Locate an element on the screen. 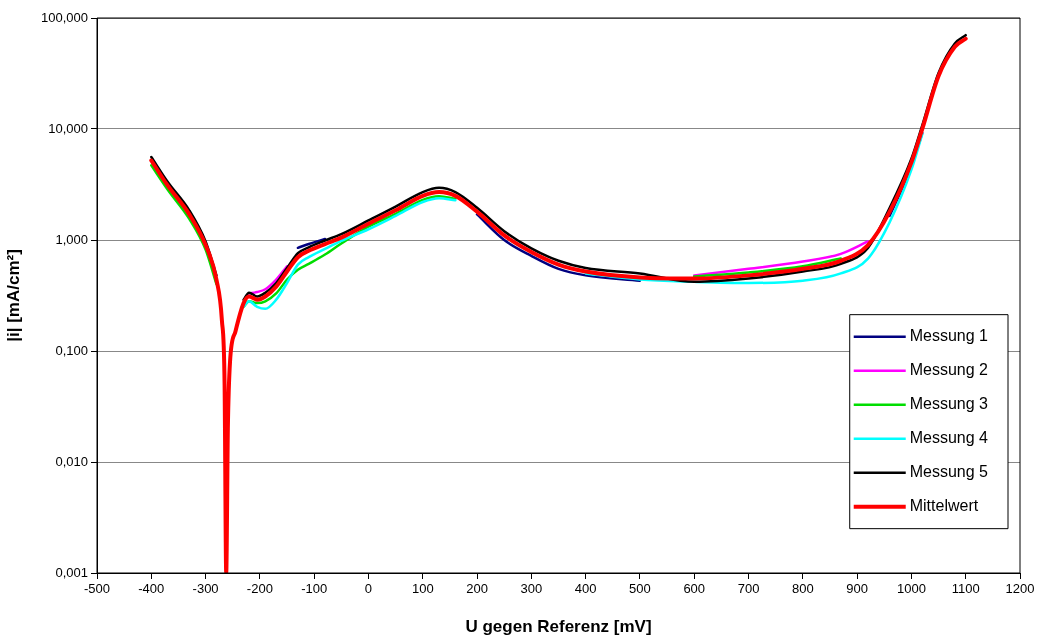  x-tick-label: 1200 is located at coordinates (1020, 589).